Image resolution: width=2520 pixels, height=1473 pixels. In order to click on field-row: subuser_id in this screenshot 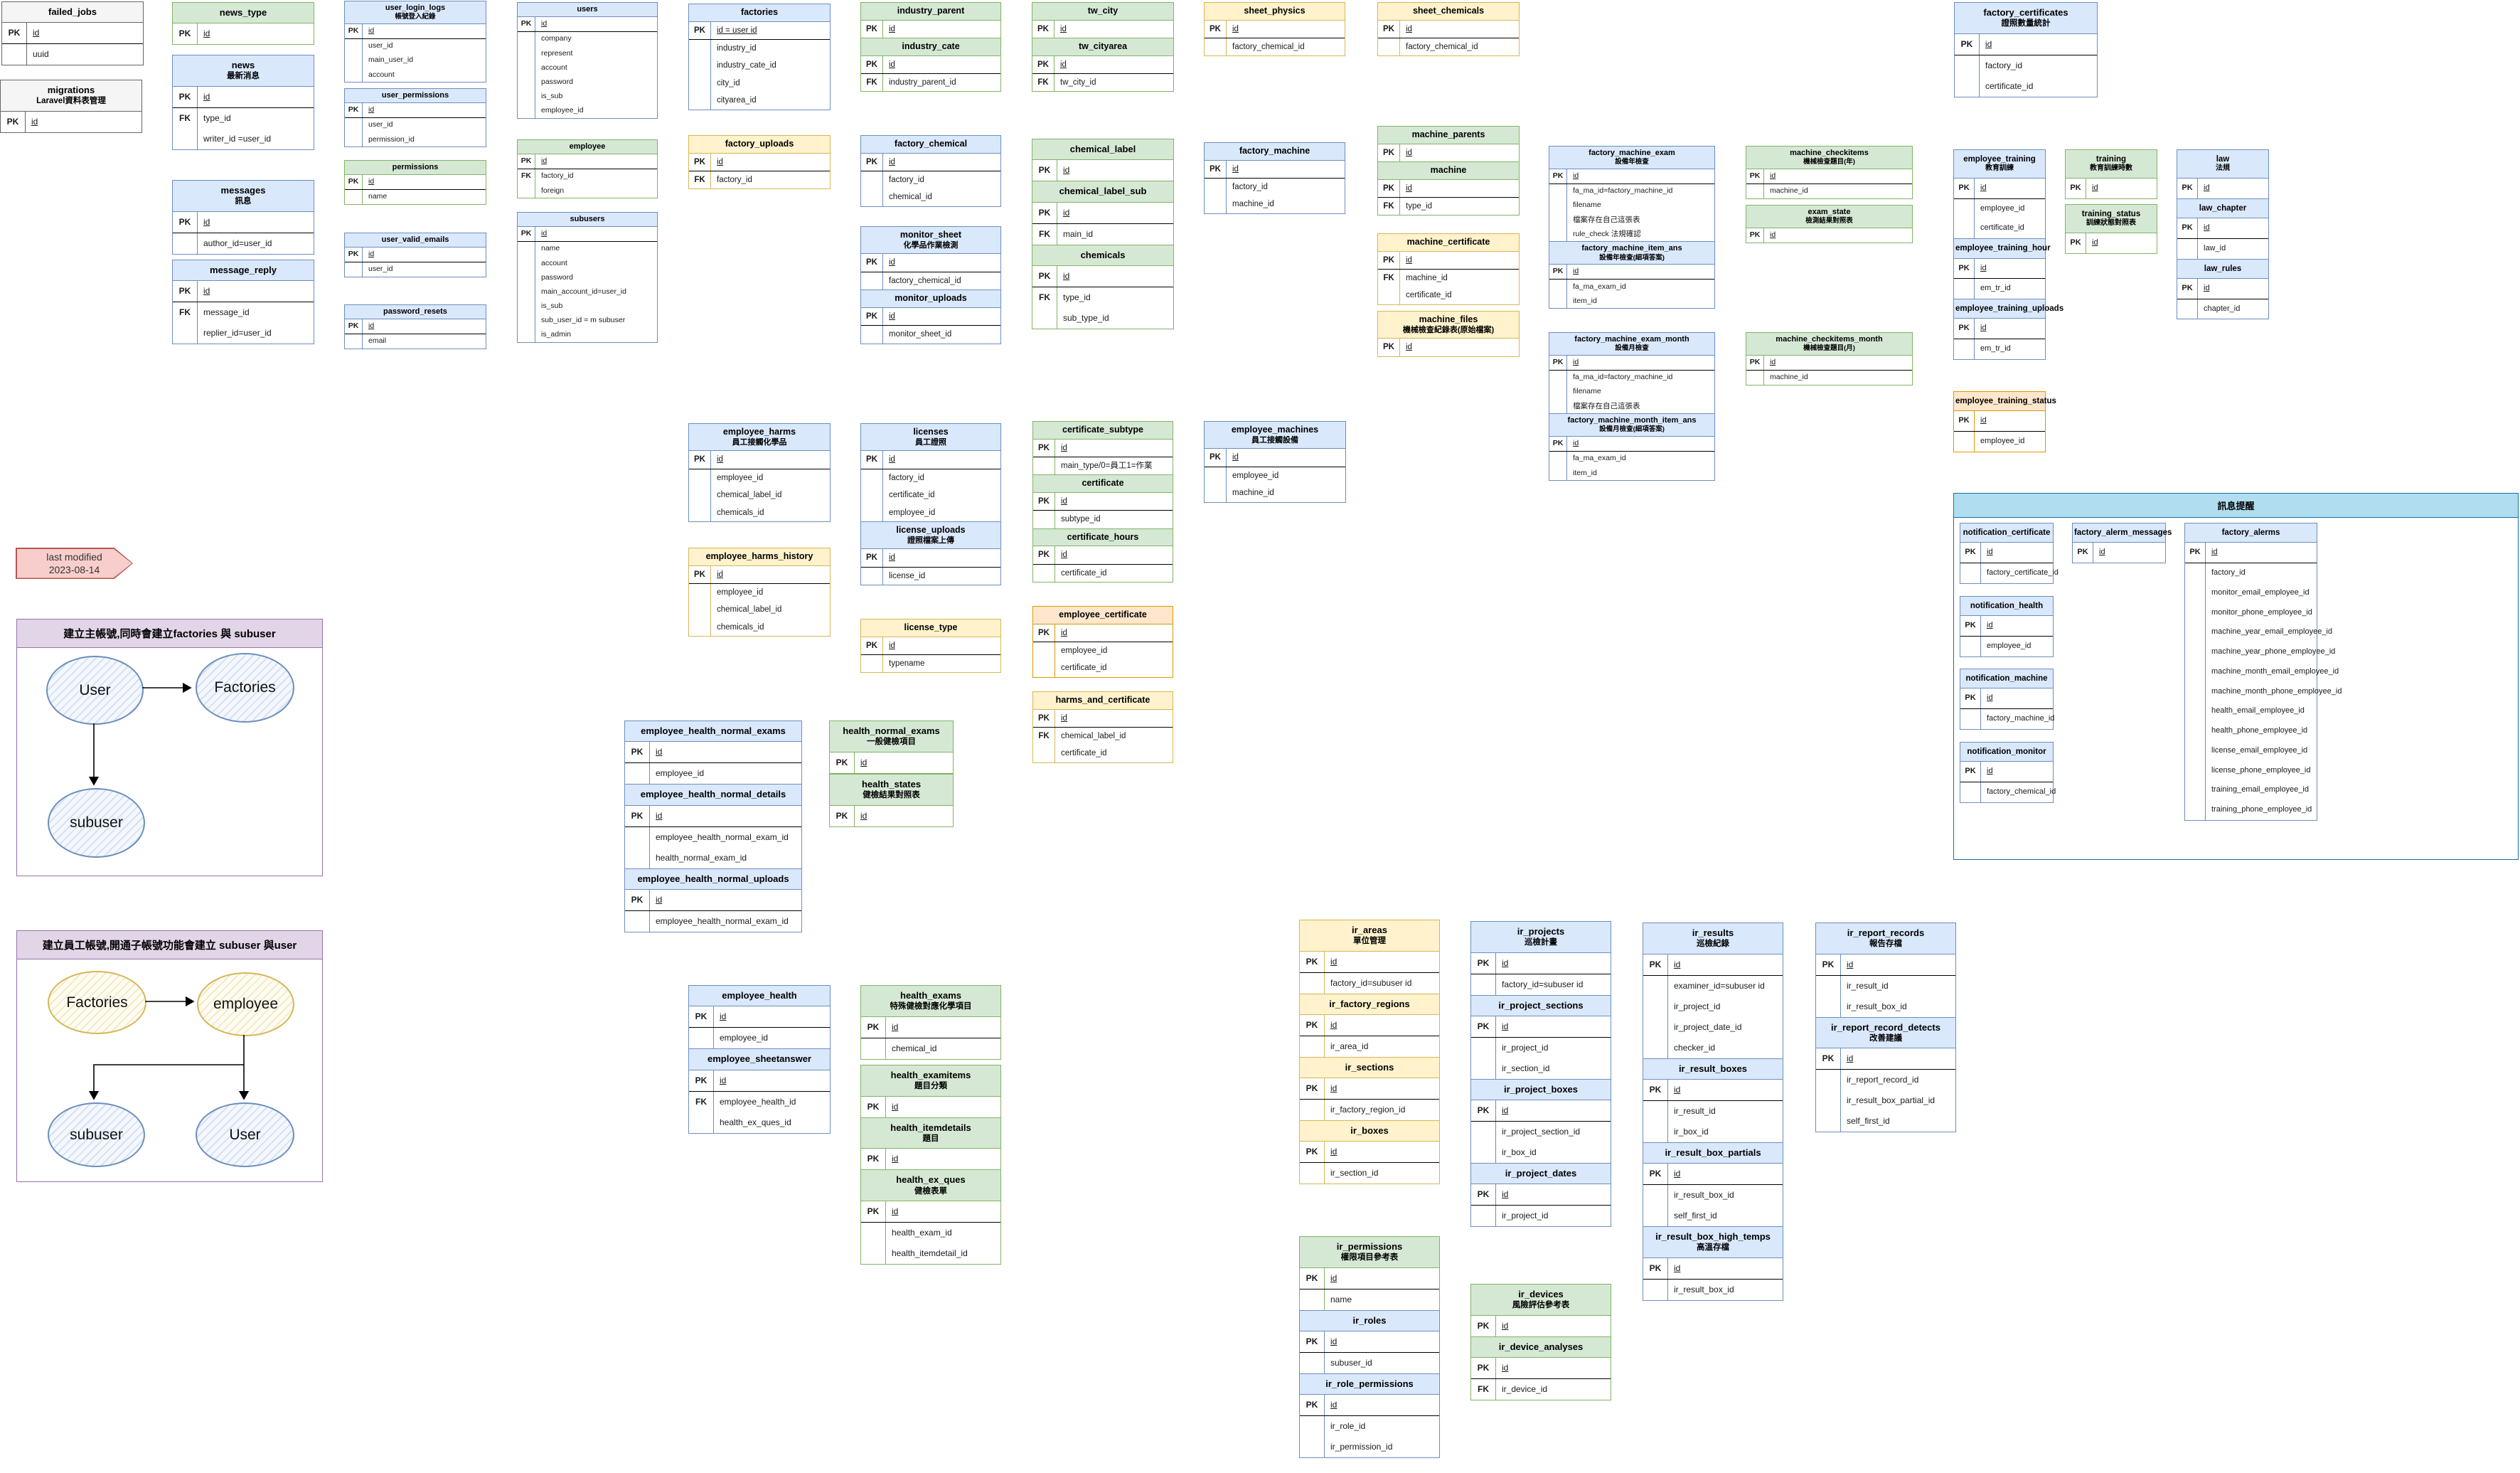, I will do `click(1369, 1362)`.